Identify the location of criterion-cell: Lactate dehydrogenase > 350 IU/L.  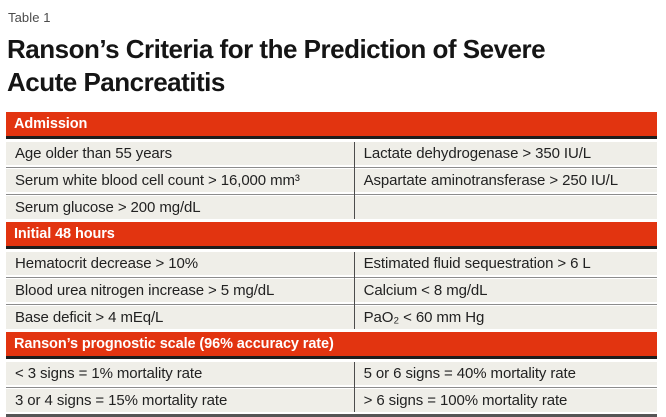
(477, 153).